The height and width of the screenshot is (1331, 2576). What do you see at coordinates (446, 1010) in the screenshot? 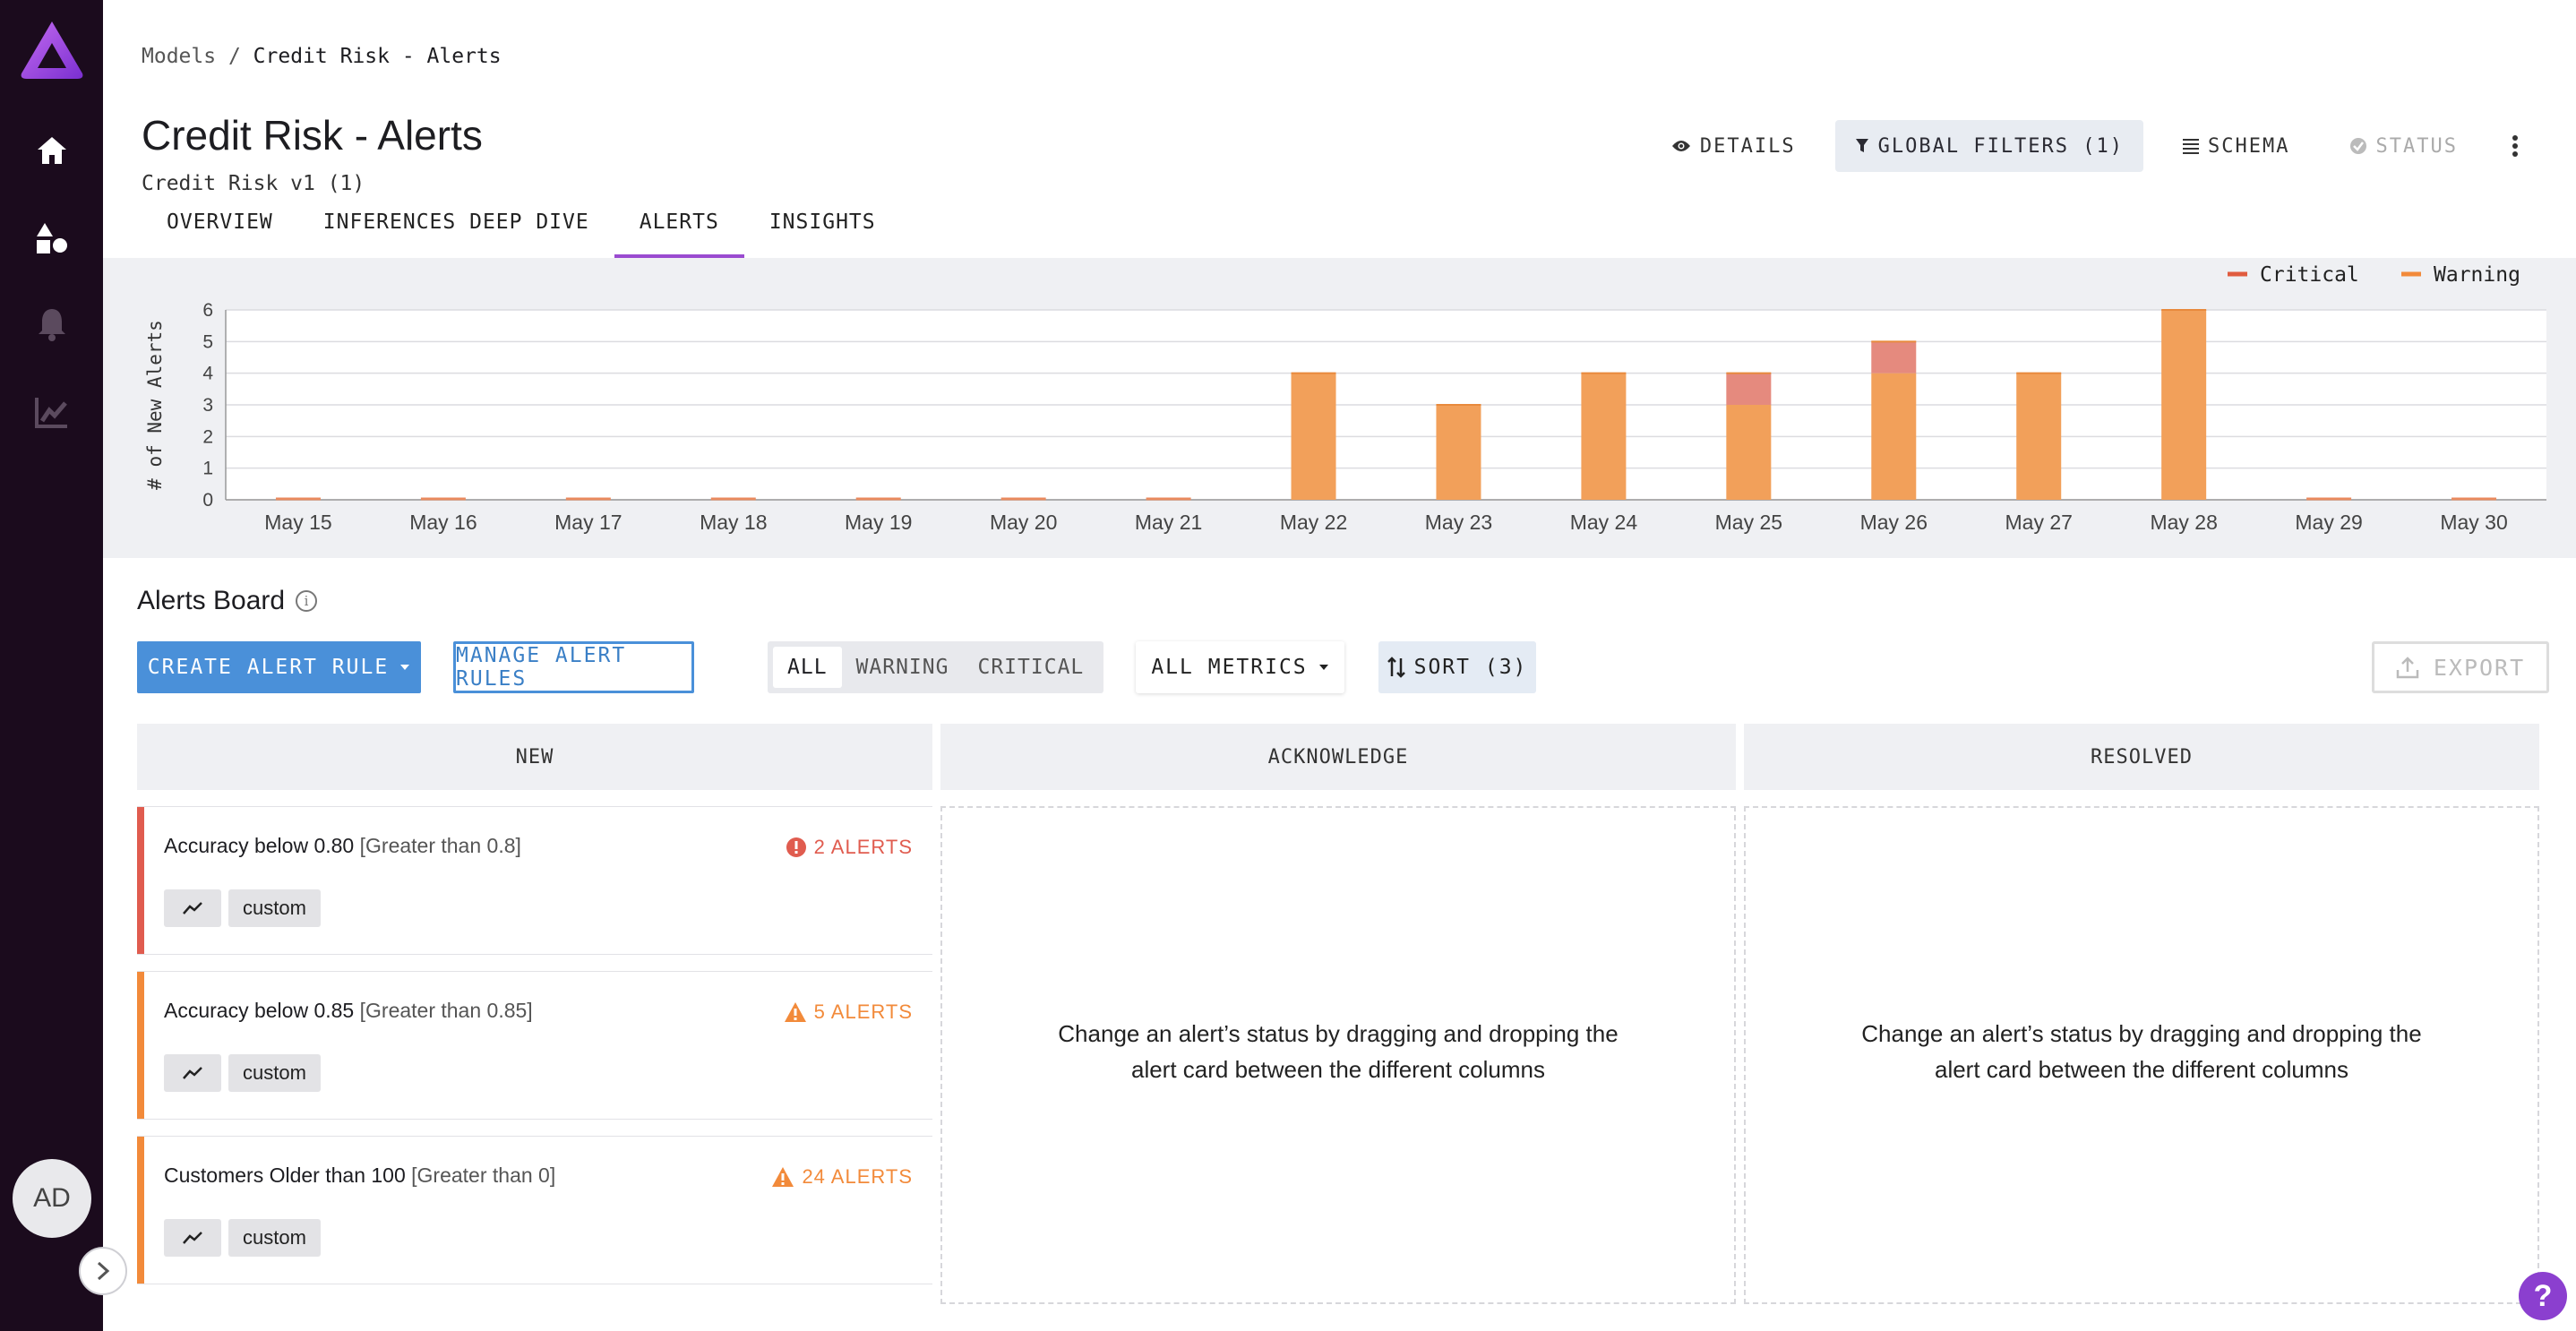
I see `alert-rule-condition: [Greater than 0.85]` at bounding box center [446, 1010].